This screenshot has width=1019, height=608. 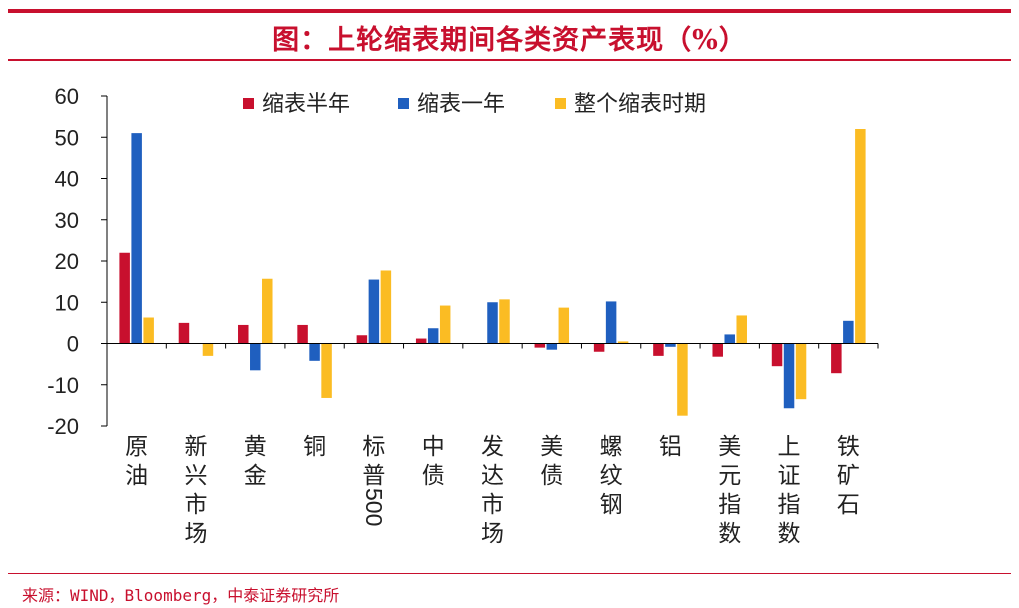 I want to click on x-tick-label-char: 金, so click(x=255, y=476).